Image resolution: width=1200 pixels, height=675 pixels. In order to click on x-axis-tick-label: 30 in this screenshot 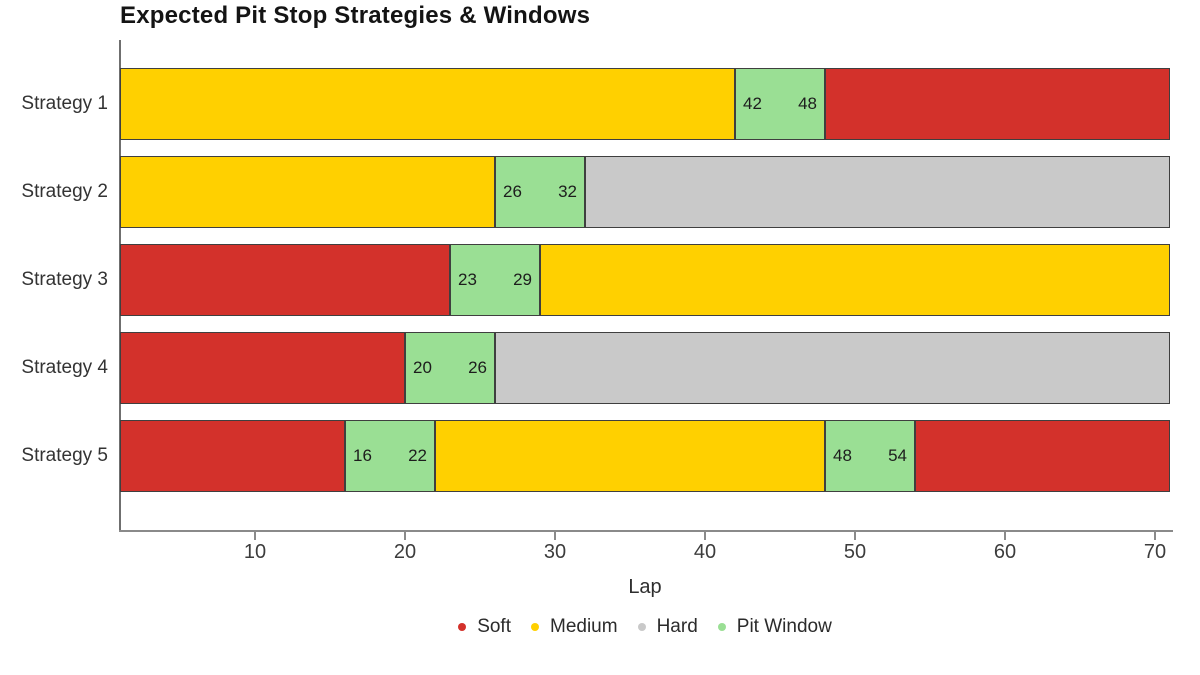, I will do `click(555, 552)`.